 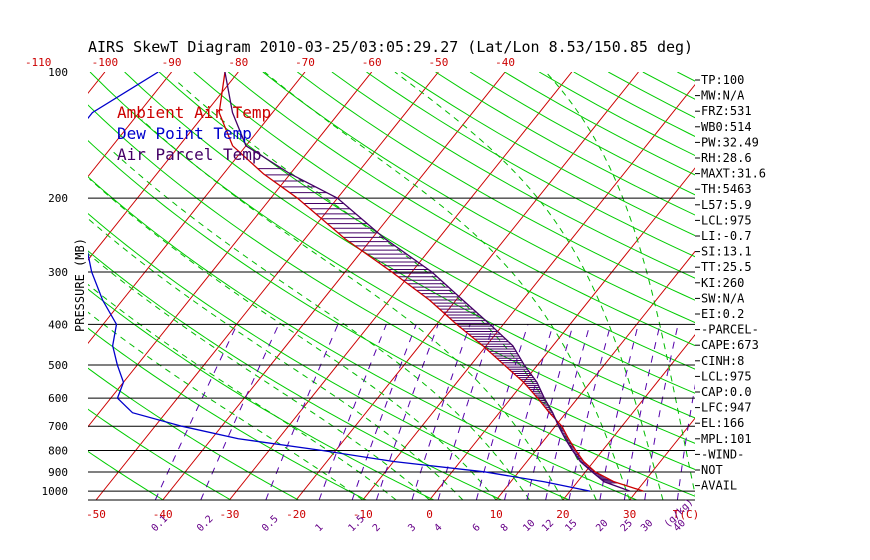 I want to click on mixing-ratio-tick-label: 10, so click(x=529, y=526).